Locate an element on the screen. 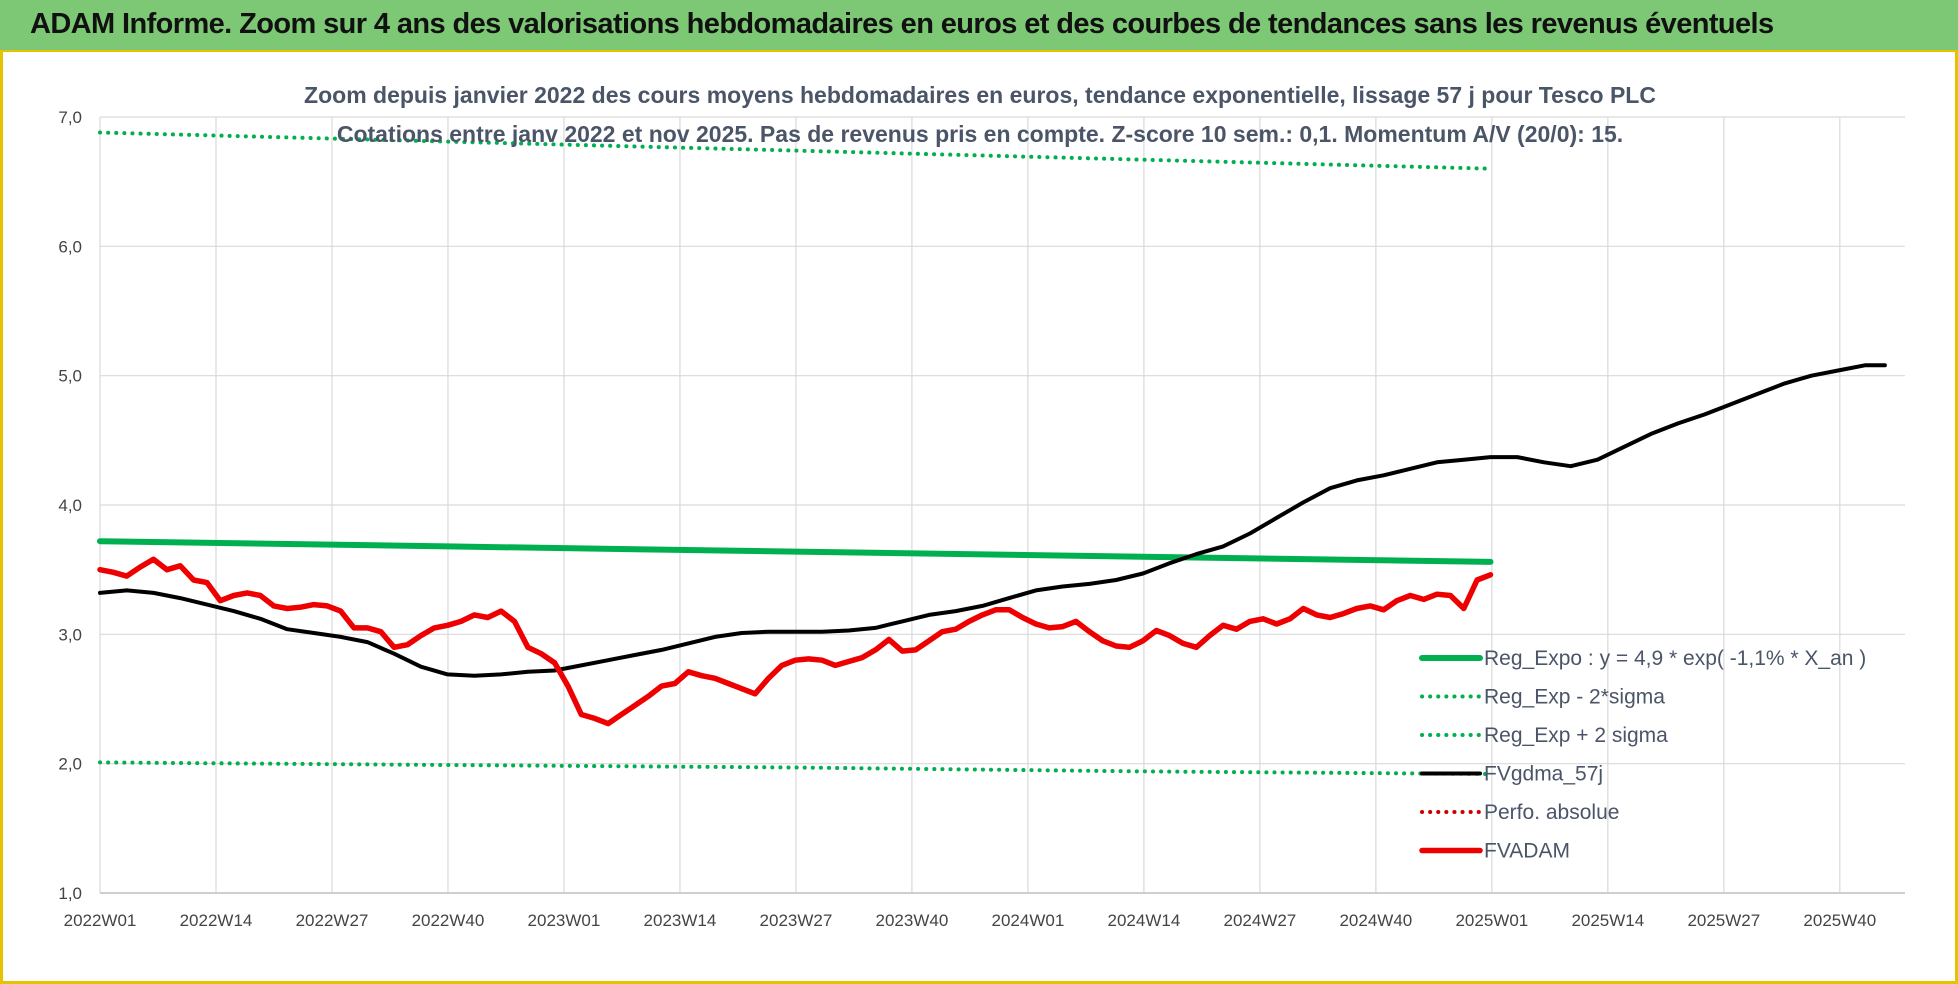 This screenshot has height=984, width=1958. y-tick-label: 2,0 is located at coordinates (70, 764).